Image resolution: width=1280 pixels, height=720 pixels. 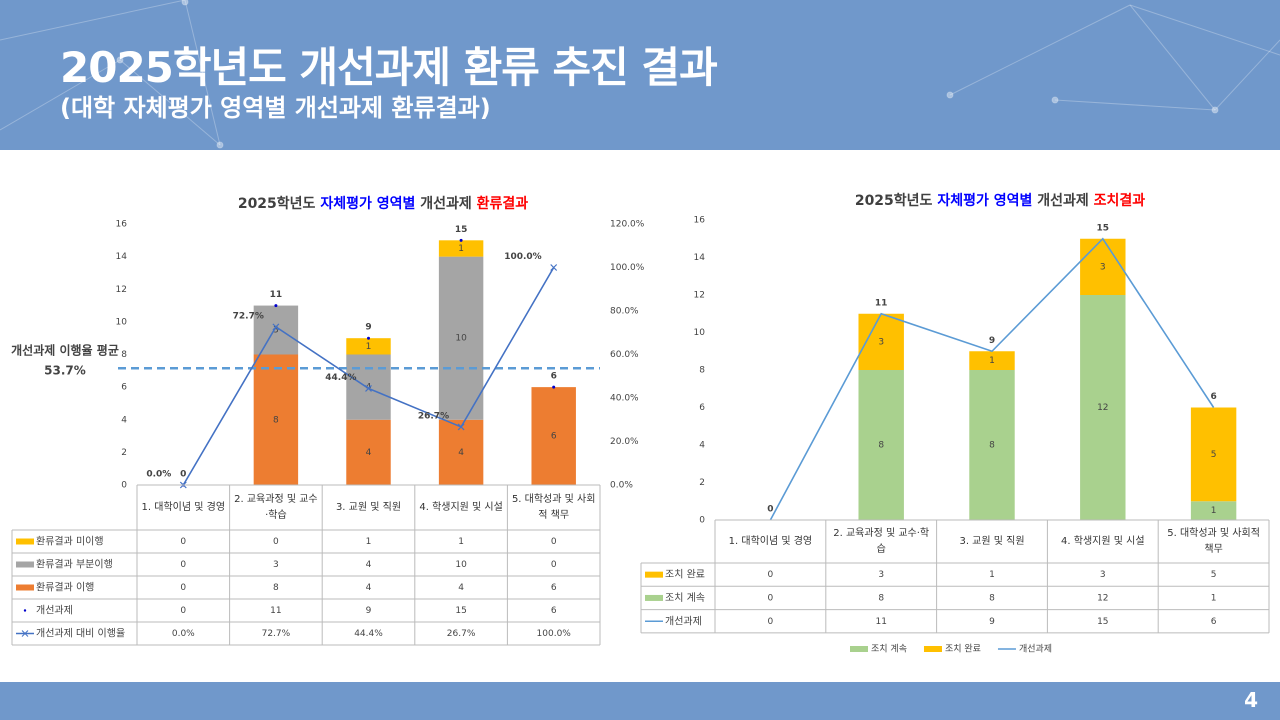 What do you see at coordinates (889, 649) in the screenshot?
I see `legend-label: 조치 계속` at bounding box center [889, 649].